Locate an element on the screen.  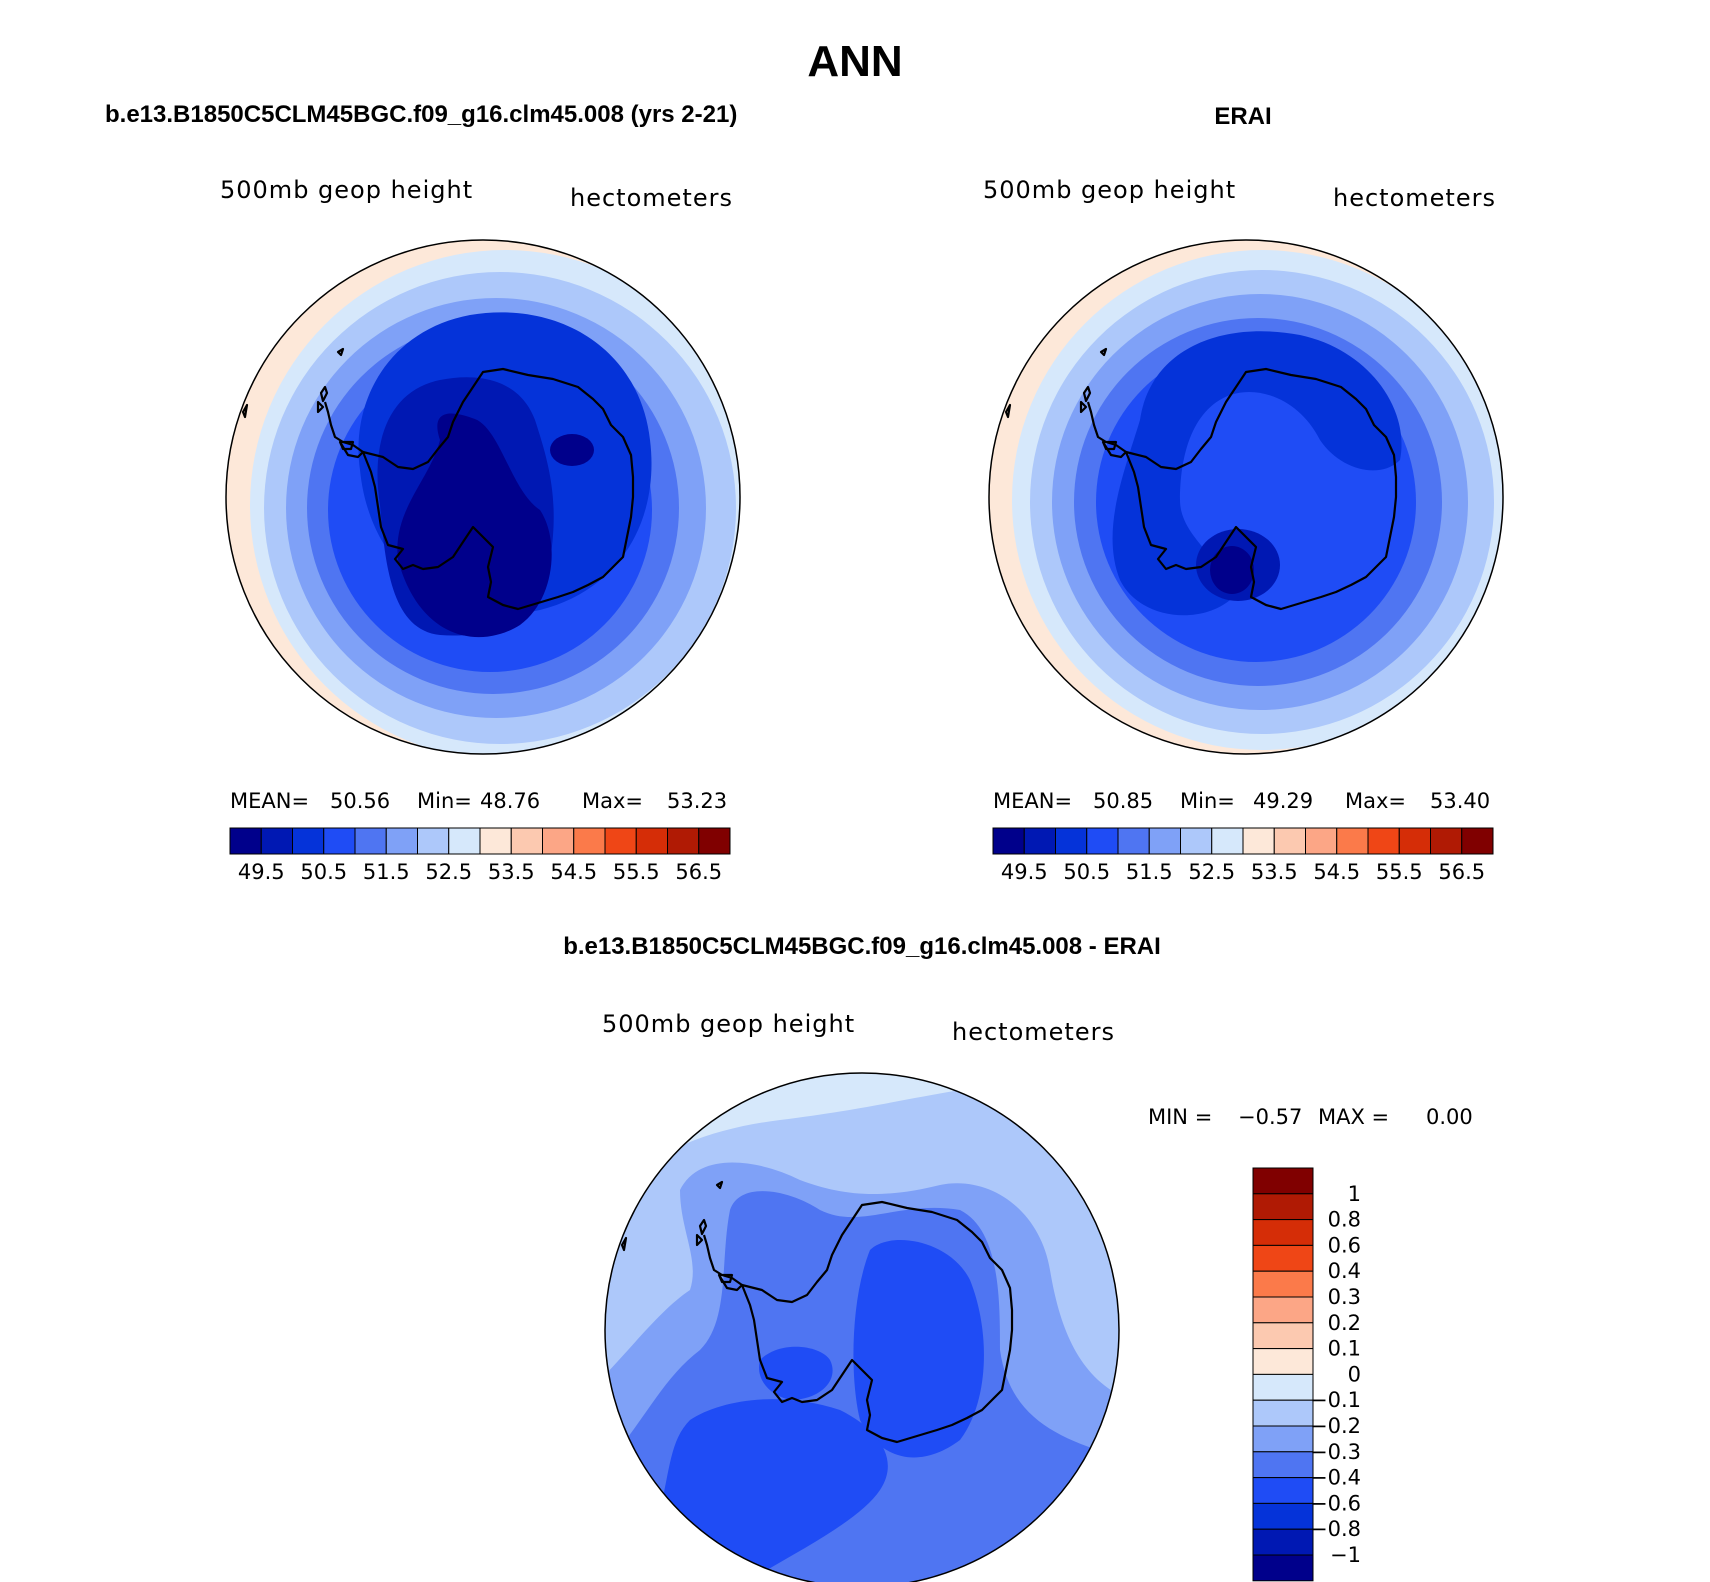
colorbar-tick-label: 0.8 is located at coordinates (1344, 1220).